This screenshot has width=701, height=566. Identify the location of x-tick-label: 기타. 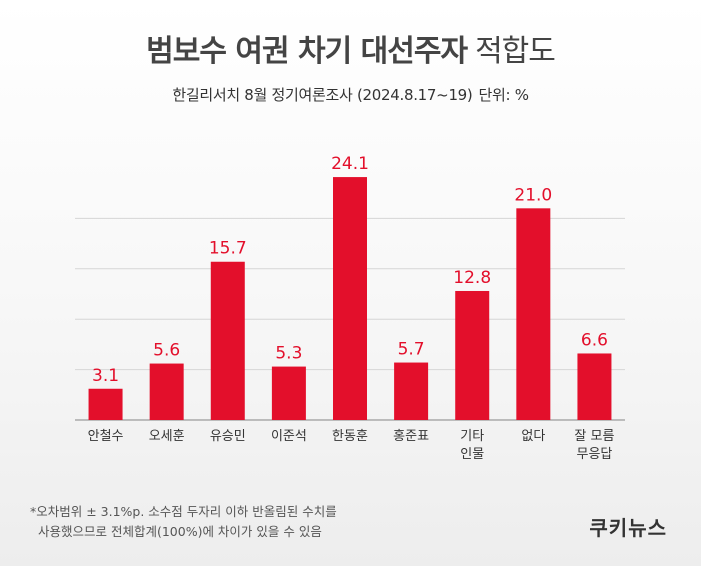
(472, 436).